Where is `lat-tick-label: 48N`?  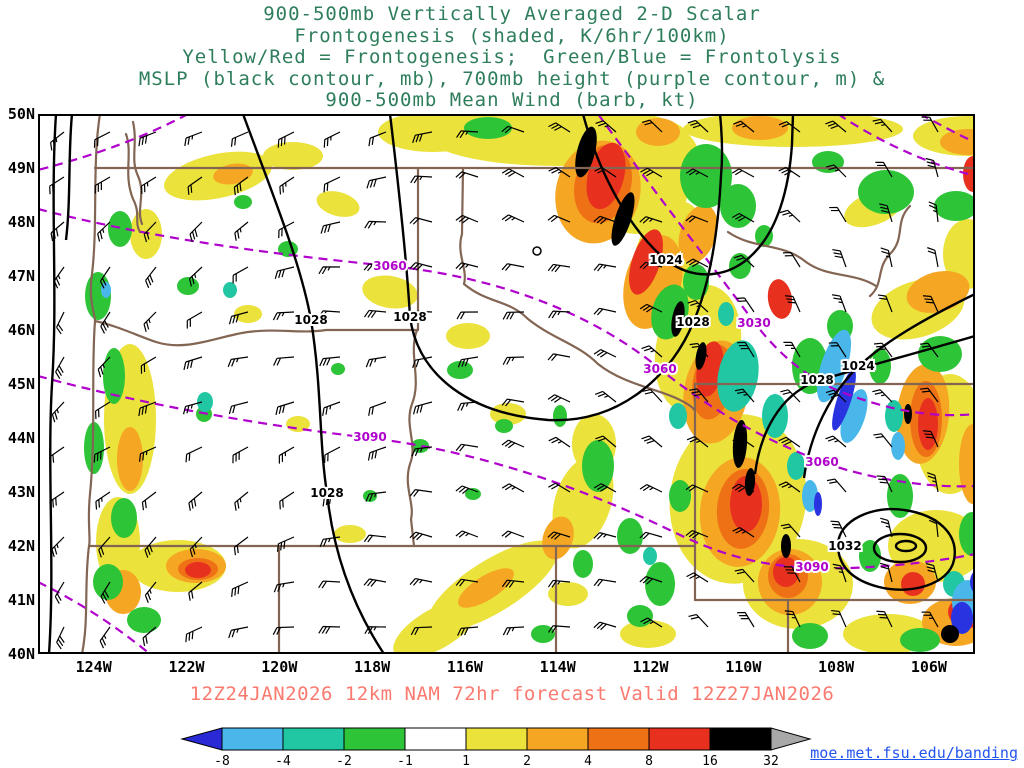
lat-tick-label: 48N is located at coordinates (21, 222).